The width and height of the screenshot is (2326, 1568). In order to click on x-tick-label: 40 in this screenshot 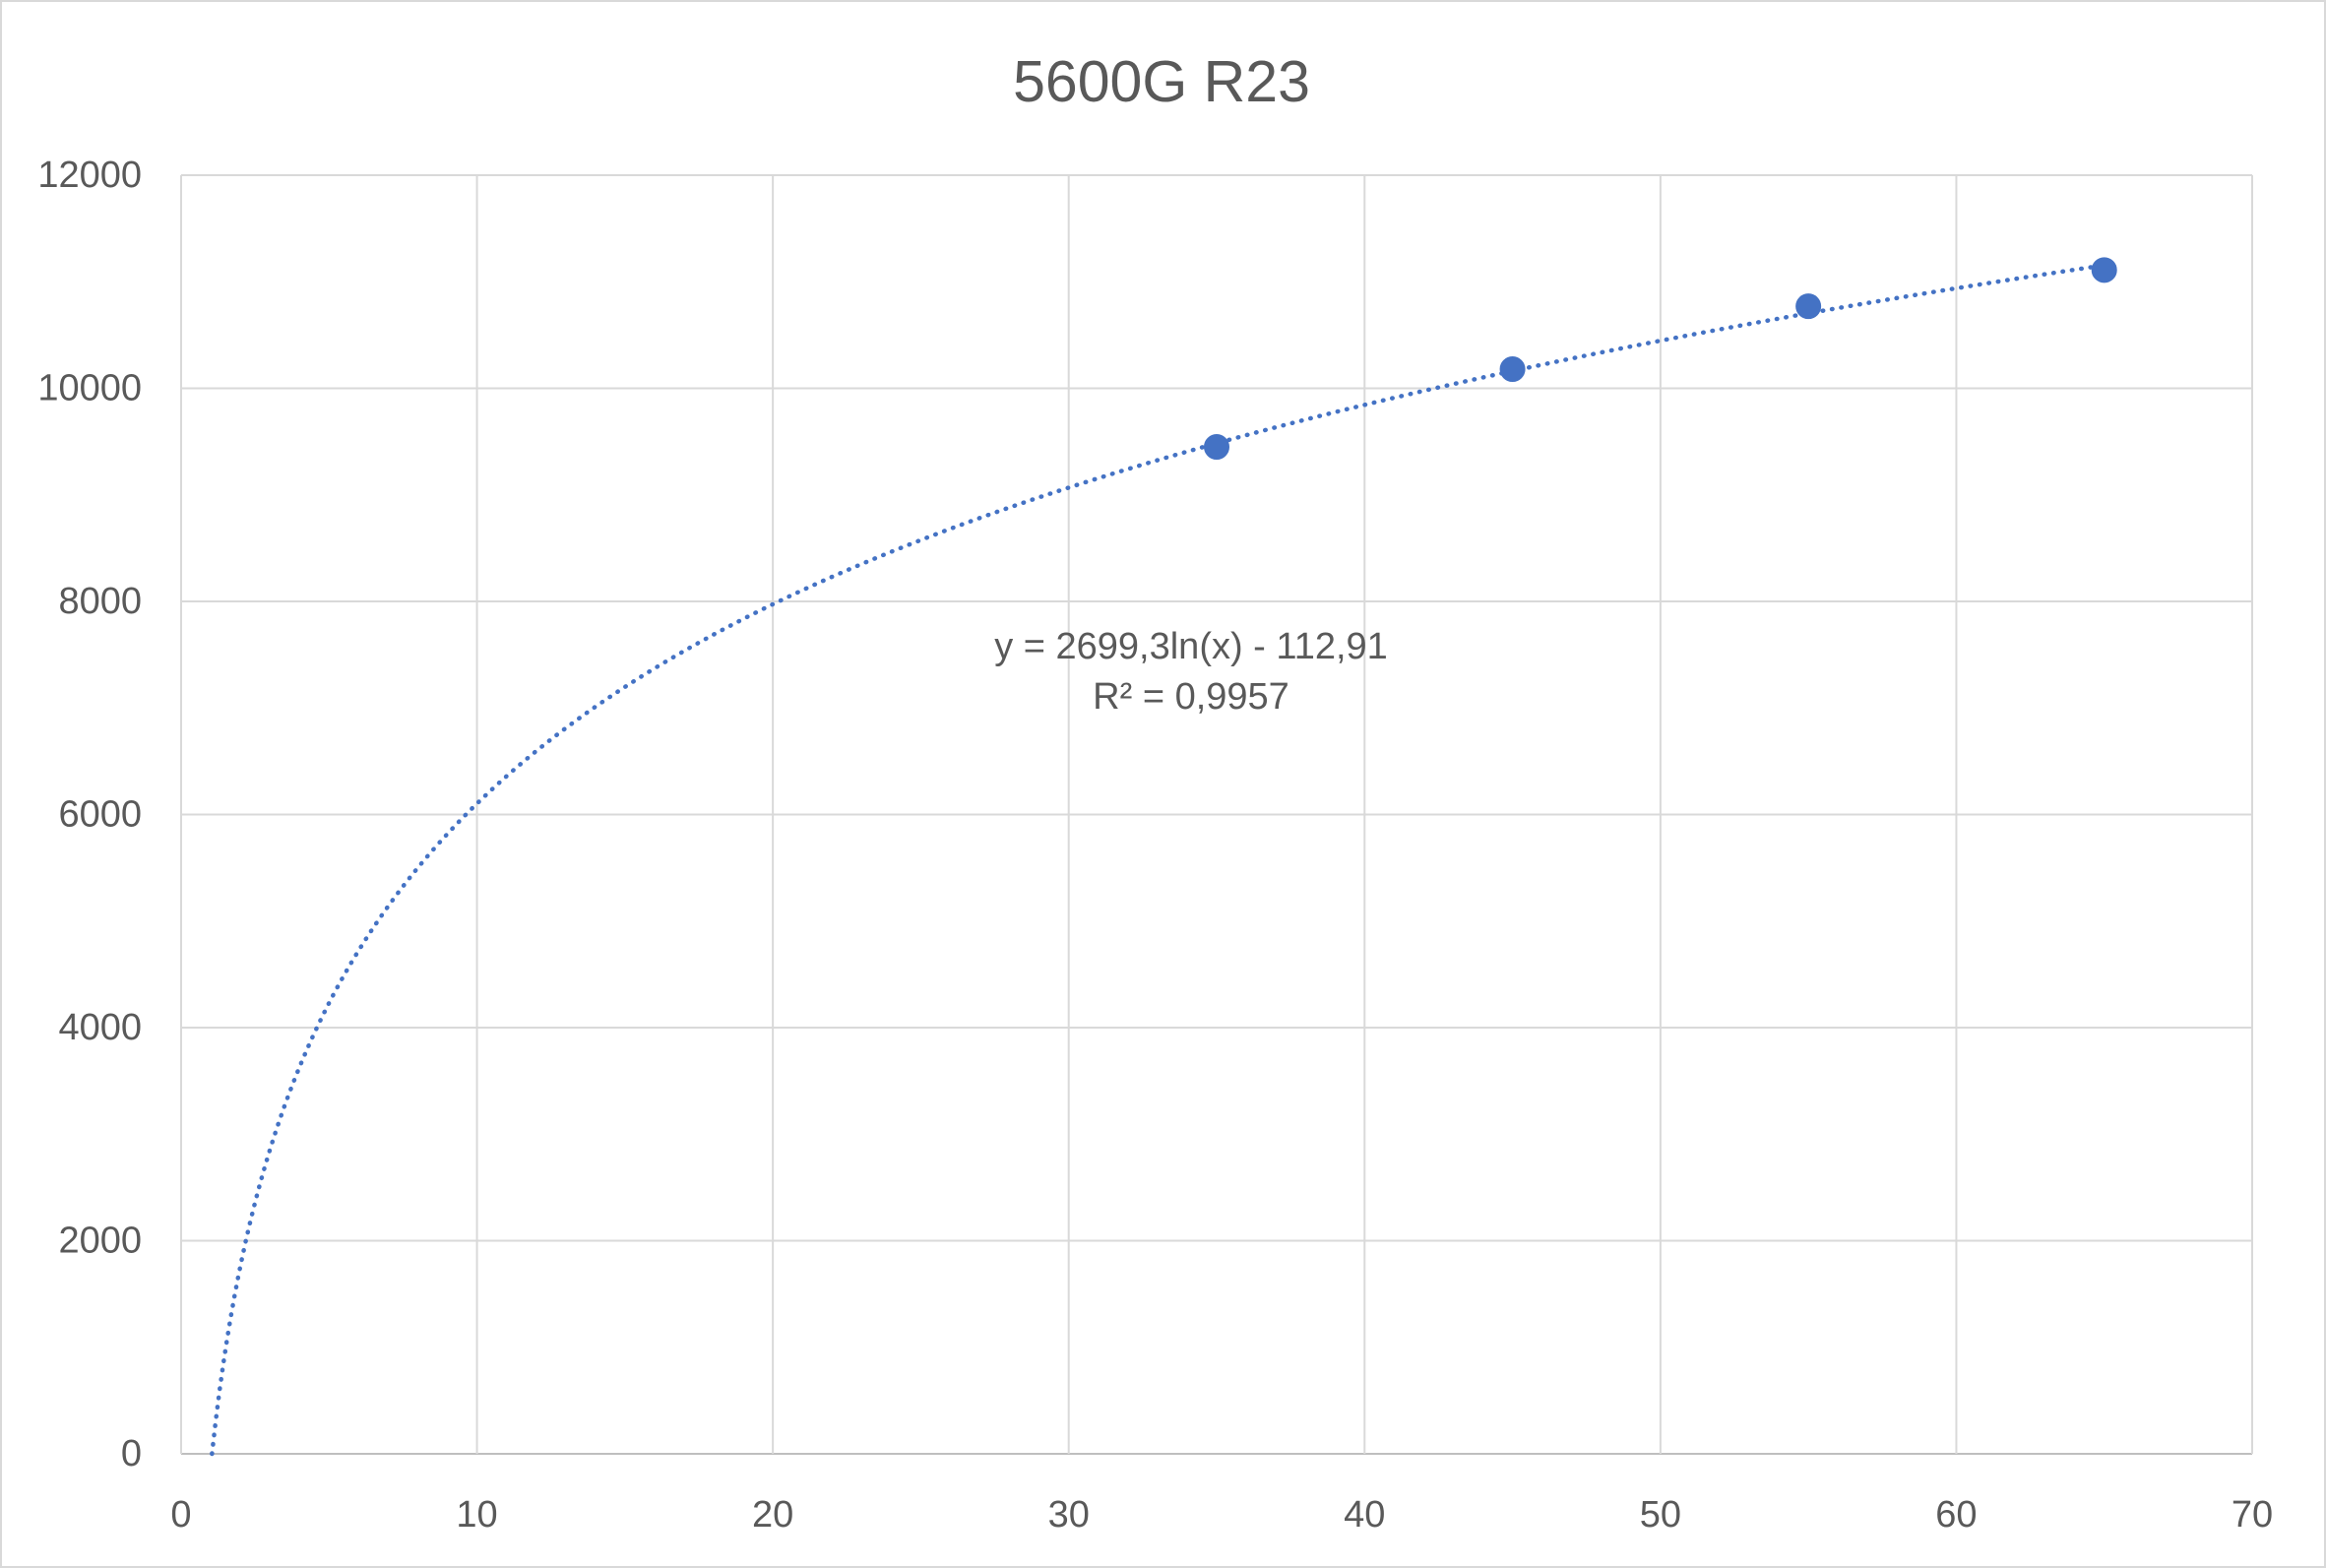, I will do `click(1364, 1515)`.